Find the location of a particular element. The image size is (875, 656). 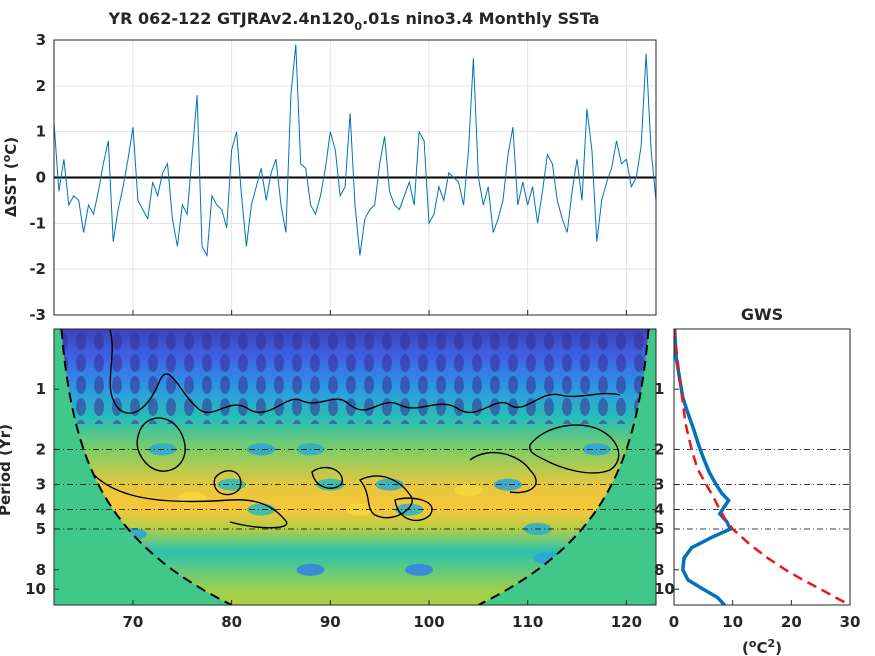

gws-xtick-label-1: 10 is located at coordinates (732, 622).